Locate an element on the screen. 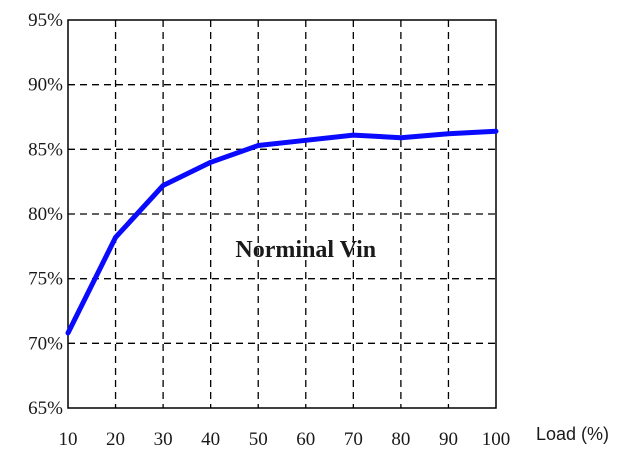  x-tick-label: 70 is located at coordinates (353, 439).